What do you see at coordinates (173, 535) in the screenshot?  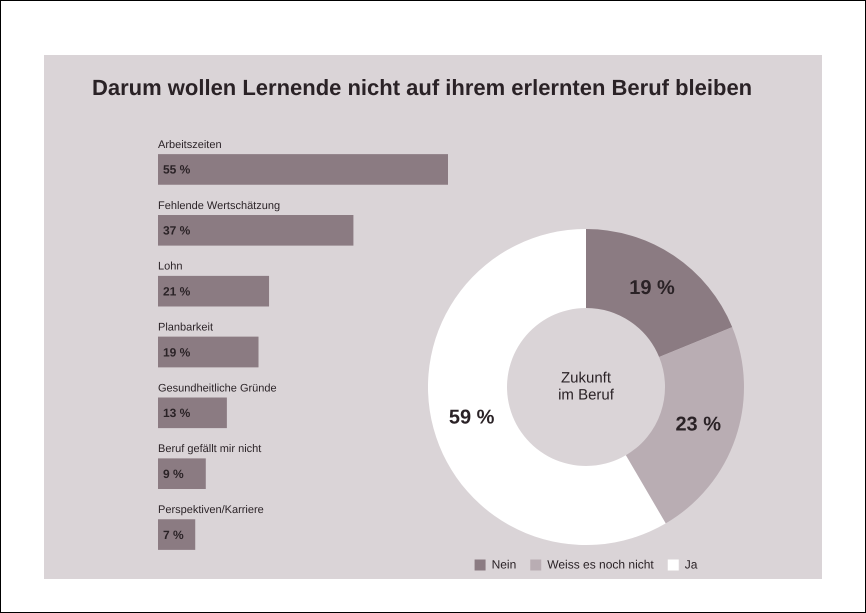 I see `data-label: 7 %` at bounding box center [173, 535].